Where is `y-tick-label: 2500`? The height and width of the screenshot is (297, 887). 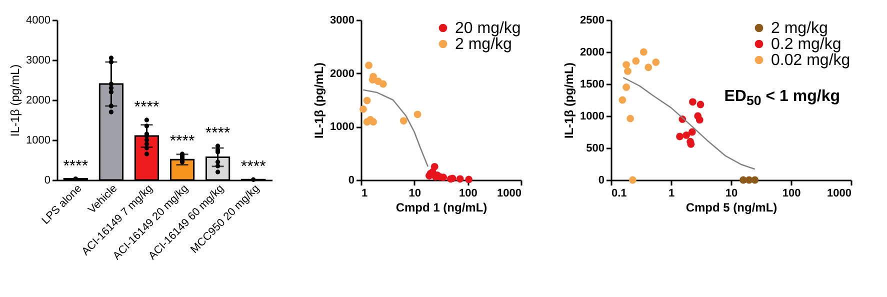
y-tick-label: 2500 is located at coordinates (592, 20).